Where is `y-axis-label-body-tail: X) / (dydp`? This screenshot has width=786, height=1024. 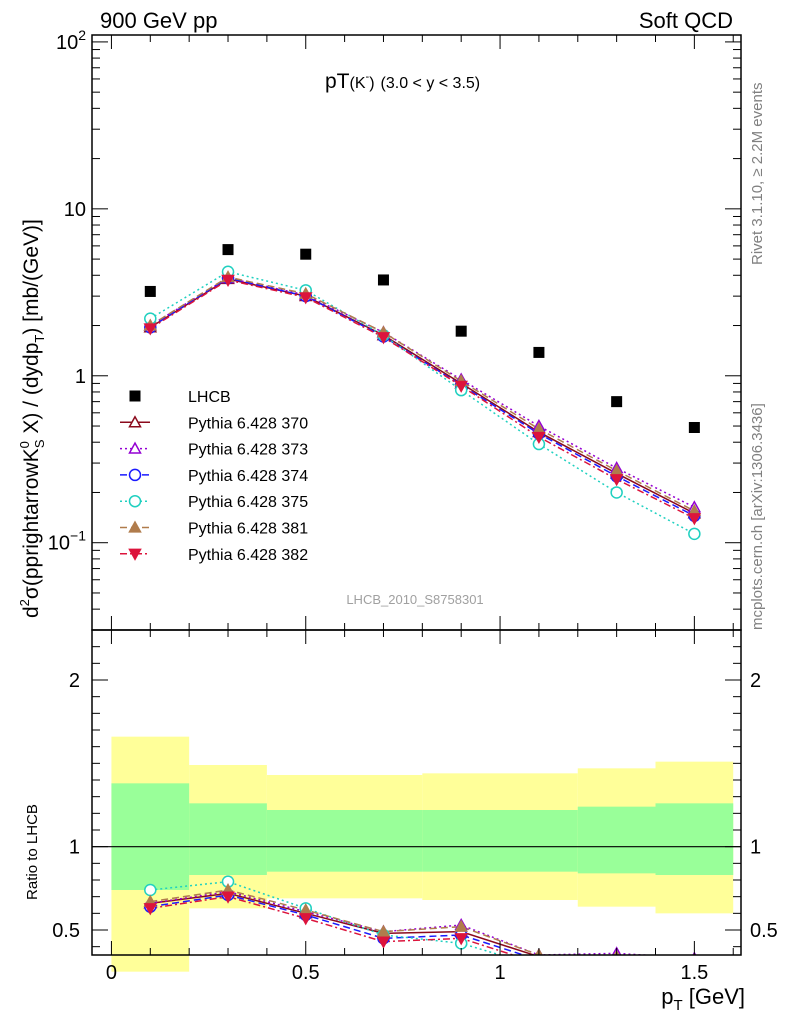
y-axis-label-body-tail: X) / (dydp is located at coordinates (31, 391).